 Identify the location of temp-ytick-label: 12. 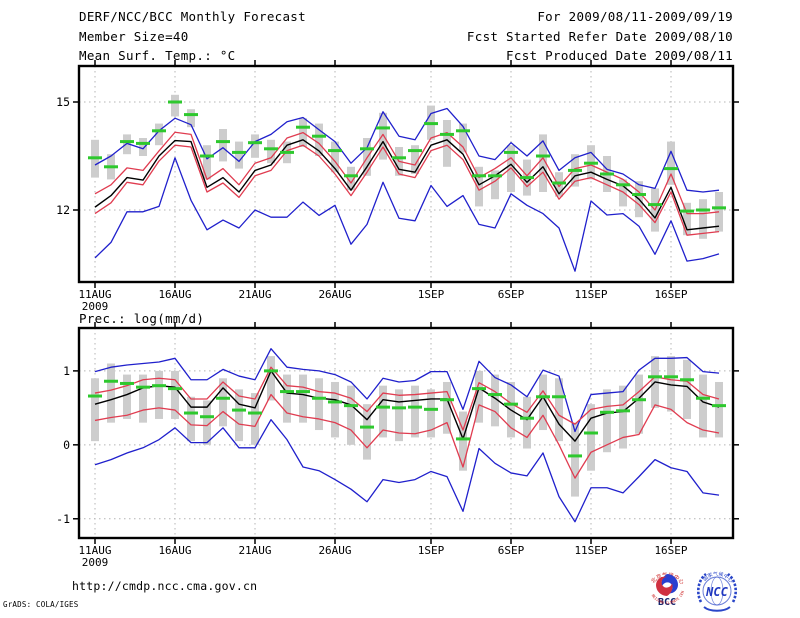
(63, 210).